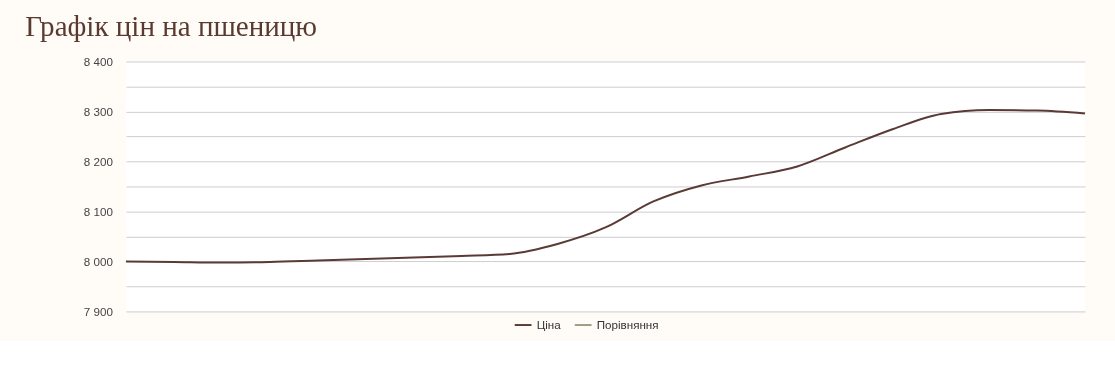  What do you see at coordinates (98, 211) in the screenshot?
I see `y-tick-label: 8 100` at bounding box center [98, 211].